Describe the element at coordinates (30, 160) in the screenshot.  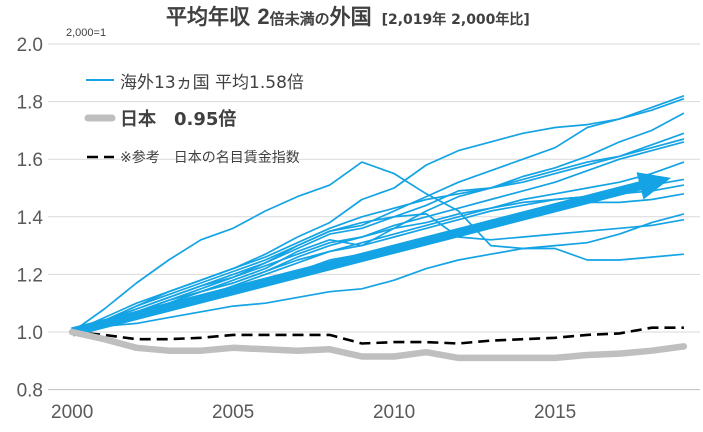
I see `y-tick-label: 1.6` at that location.